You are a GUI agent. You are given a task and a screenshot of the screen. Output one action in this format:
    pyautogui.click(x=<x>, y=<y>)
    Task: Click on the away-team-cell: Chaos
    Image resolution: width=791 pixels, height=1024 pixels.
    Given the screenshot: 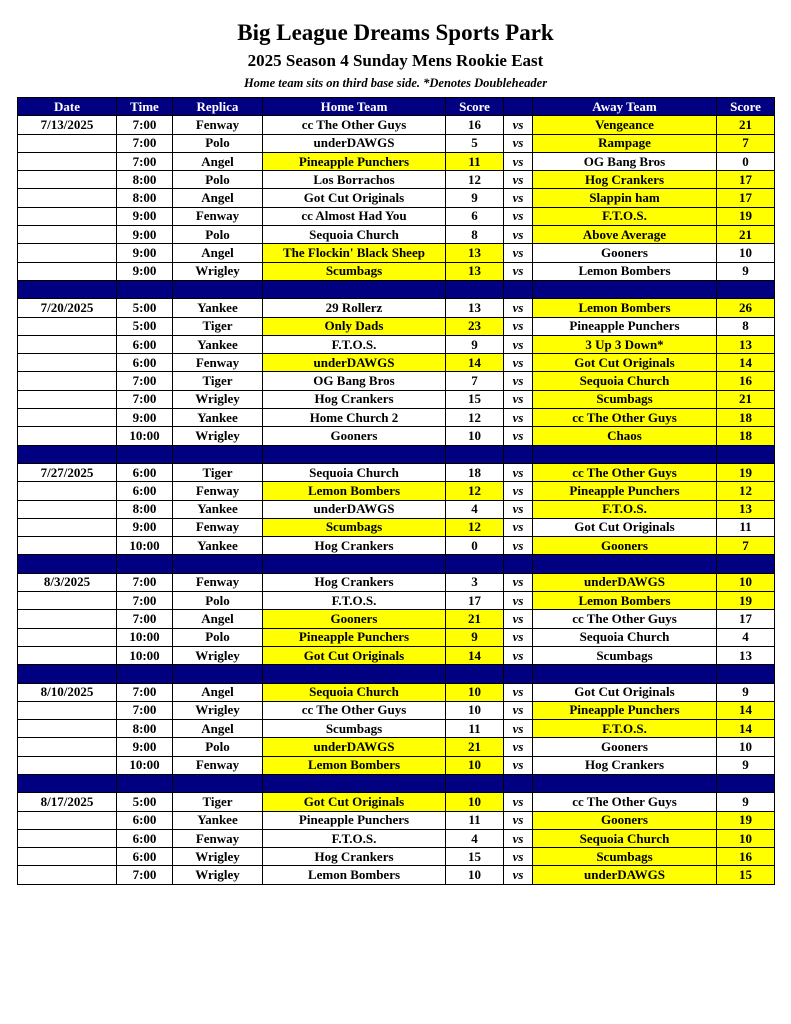 What is the action you would take?
    pyautogui.click(x=624, y=436)
    